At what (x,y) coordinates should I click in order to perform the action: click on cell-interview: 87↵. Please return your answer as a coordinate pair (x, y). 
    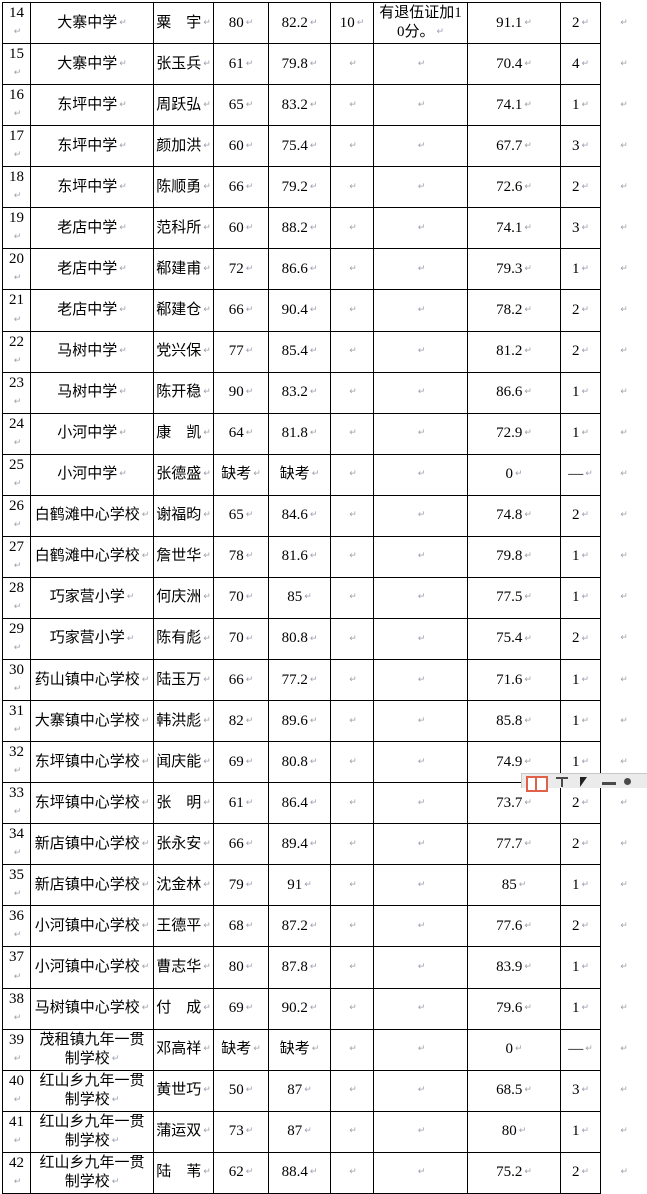
    Looking at the image, I should click on (300, 1090).